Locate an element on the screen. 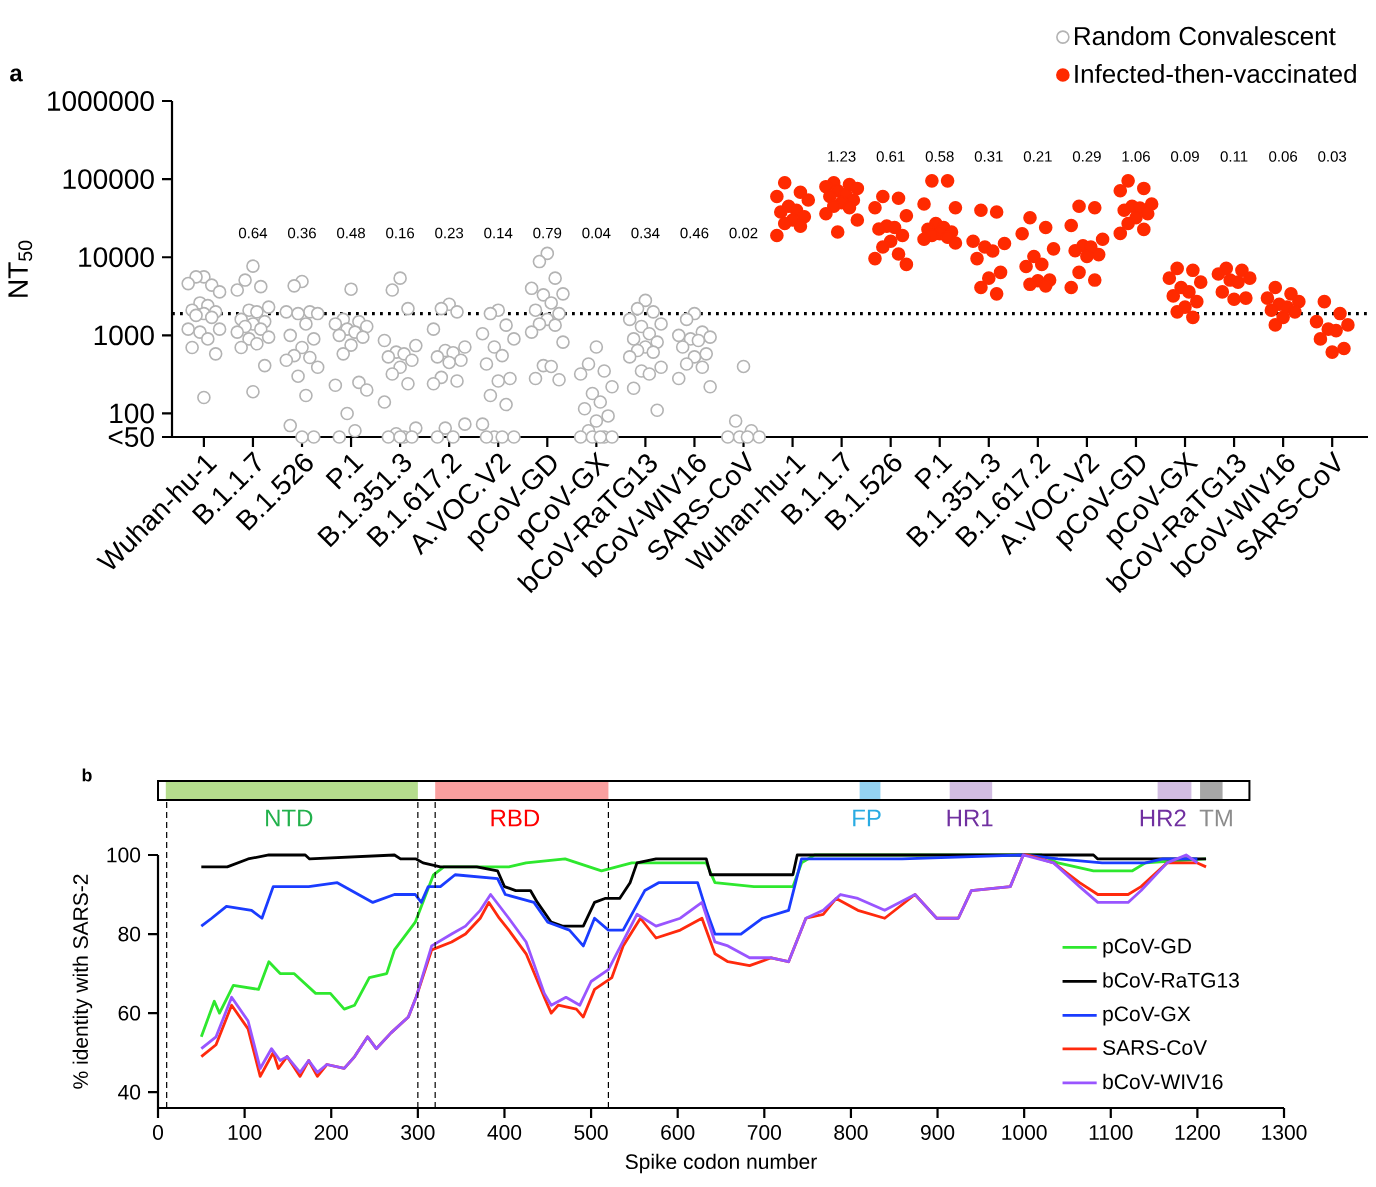 The image size is (1376, 1187). legend-label: Random Convalescent is located at coordinates (1205, 36).